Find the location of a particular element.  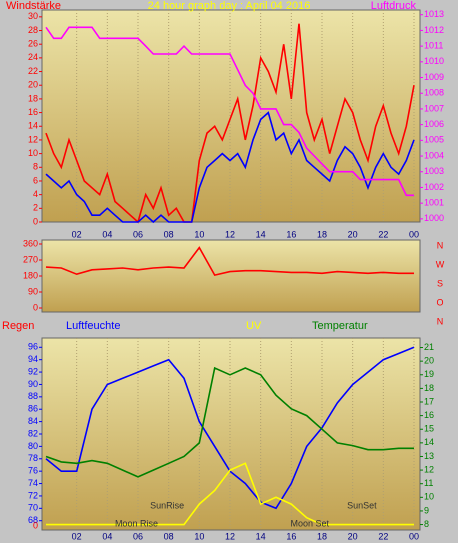

y-tick-label: 80 is located at coordinates (33, 446).